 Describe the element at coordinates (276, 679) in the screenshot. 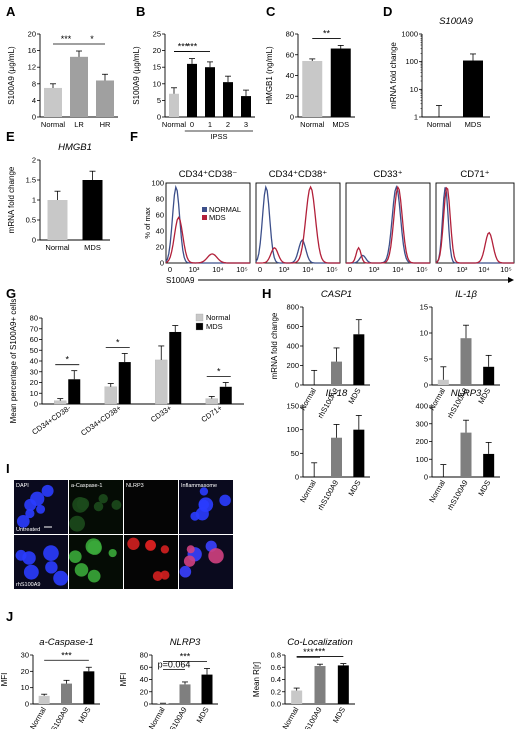

I see `y-tick-label: 0.4` at that location.